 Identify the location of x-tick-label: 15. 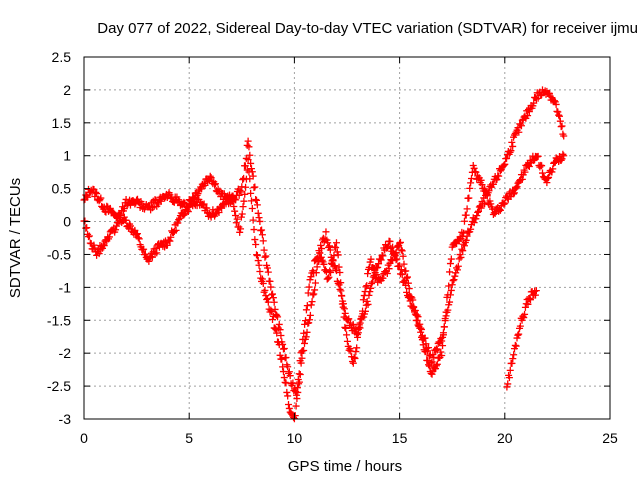
(400, 438).